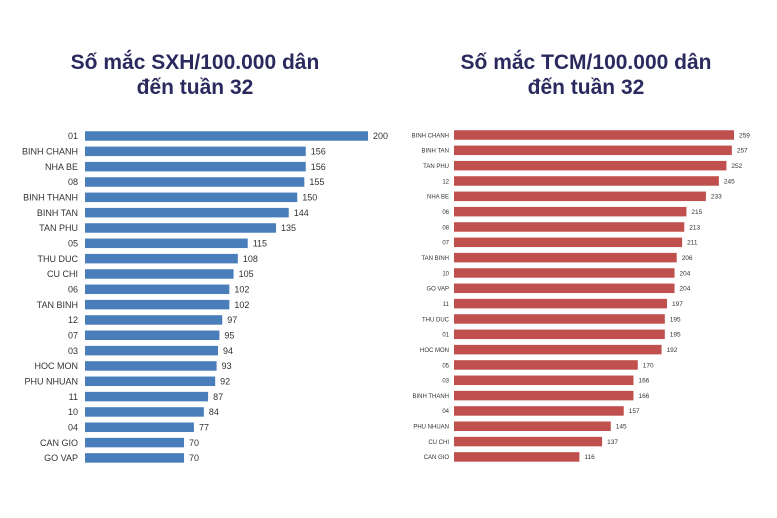 This screenshot has height=518, width=777. What do you see at coordinates (445, 366) in the screenshot?
I see `tcm-category-label: 05` at bounding box center [445, 366].